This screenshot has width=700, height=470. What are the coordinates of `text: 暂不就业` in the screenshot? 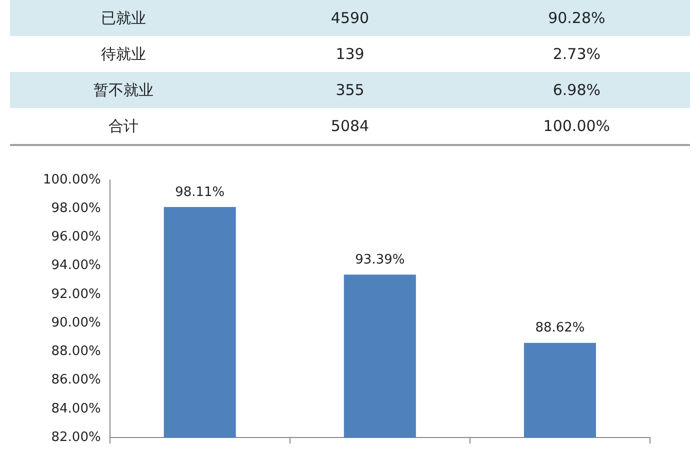 It's located at (123, 90).